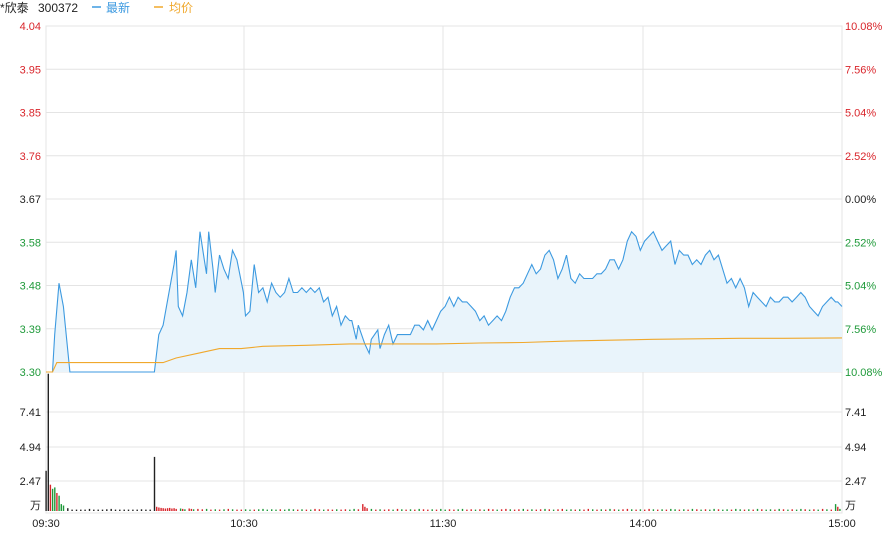 This screenshot has height=543, width=888. What do you see at coordinates (860, 200) in the screenshot?
I see `percent-tick-label: 0.00%` at bounding box center [860, 200].